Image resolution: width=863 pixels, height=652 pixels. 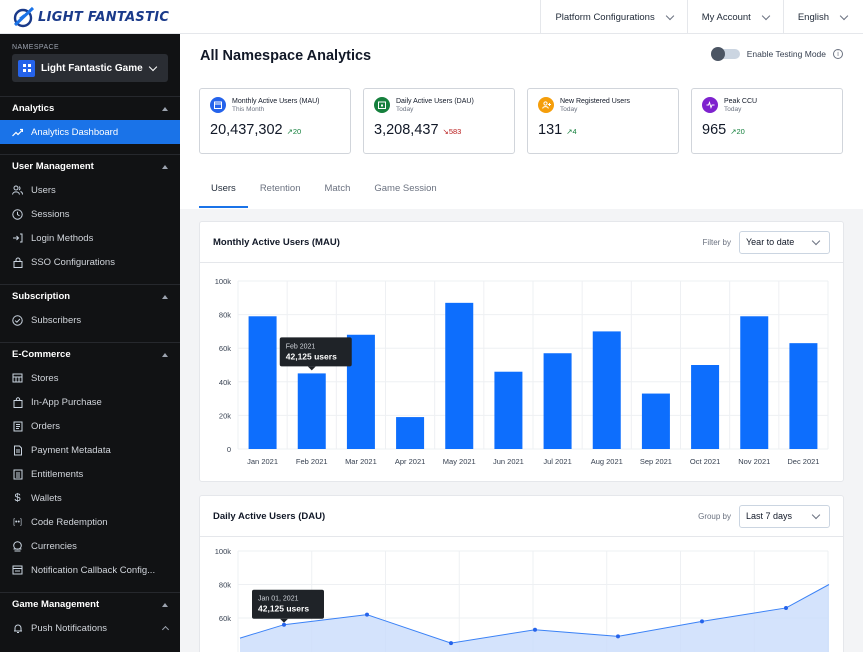 I want to click on section-title: E-Commerce, so click(x=41, y=354).